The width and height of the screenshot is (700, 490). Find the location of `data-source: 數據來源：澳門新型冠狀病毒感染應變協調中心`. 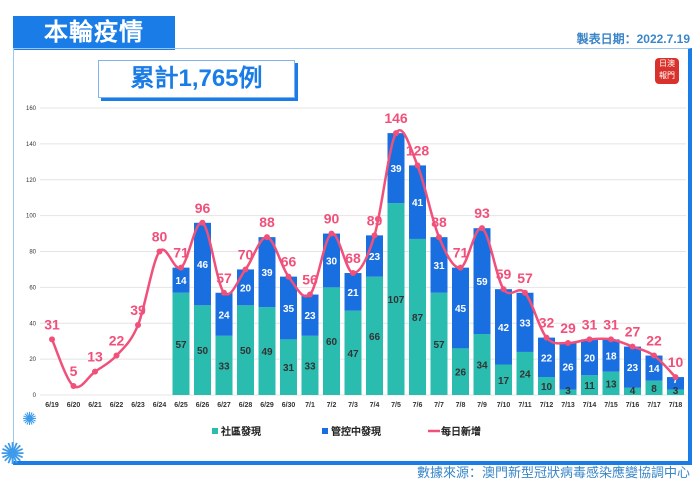

data-source: 數據來源：澳門新型冠狀病毒感染應變協調中心 is located at coordinates (553, 472).